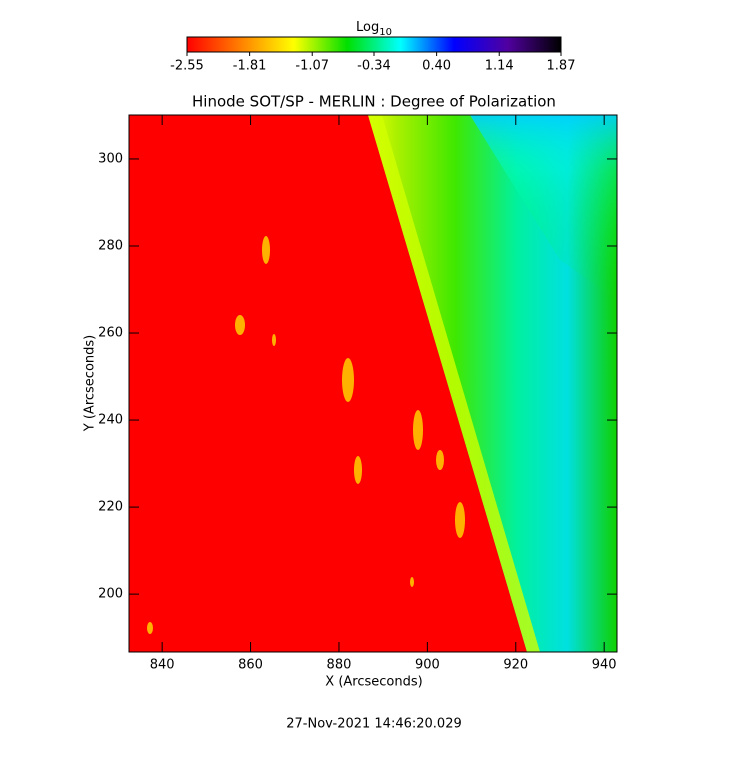 This screenshot has width=748, height=768. I want to click on x-tick-label: 940, so click(604, 665).